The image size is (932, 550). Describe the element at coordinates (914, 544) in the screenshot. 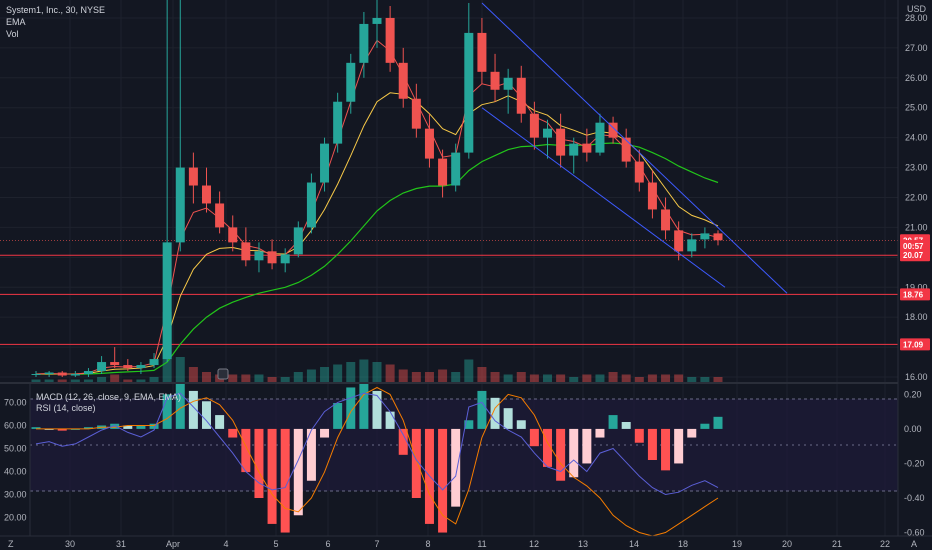

I see `auto-scale-icon: A` at that location.